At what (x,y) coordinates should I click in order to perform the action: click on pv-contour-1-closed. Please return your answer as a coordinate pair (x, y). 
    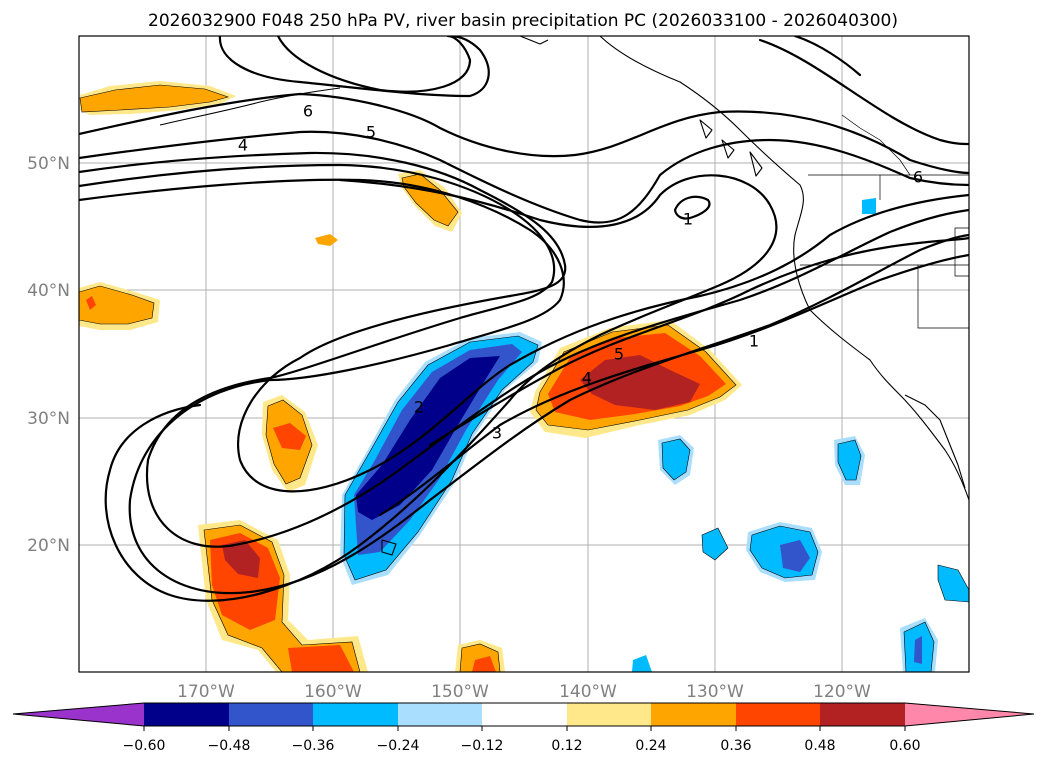
    Looking at the image, I should click on (692, 207).